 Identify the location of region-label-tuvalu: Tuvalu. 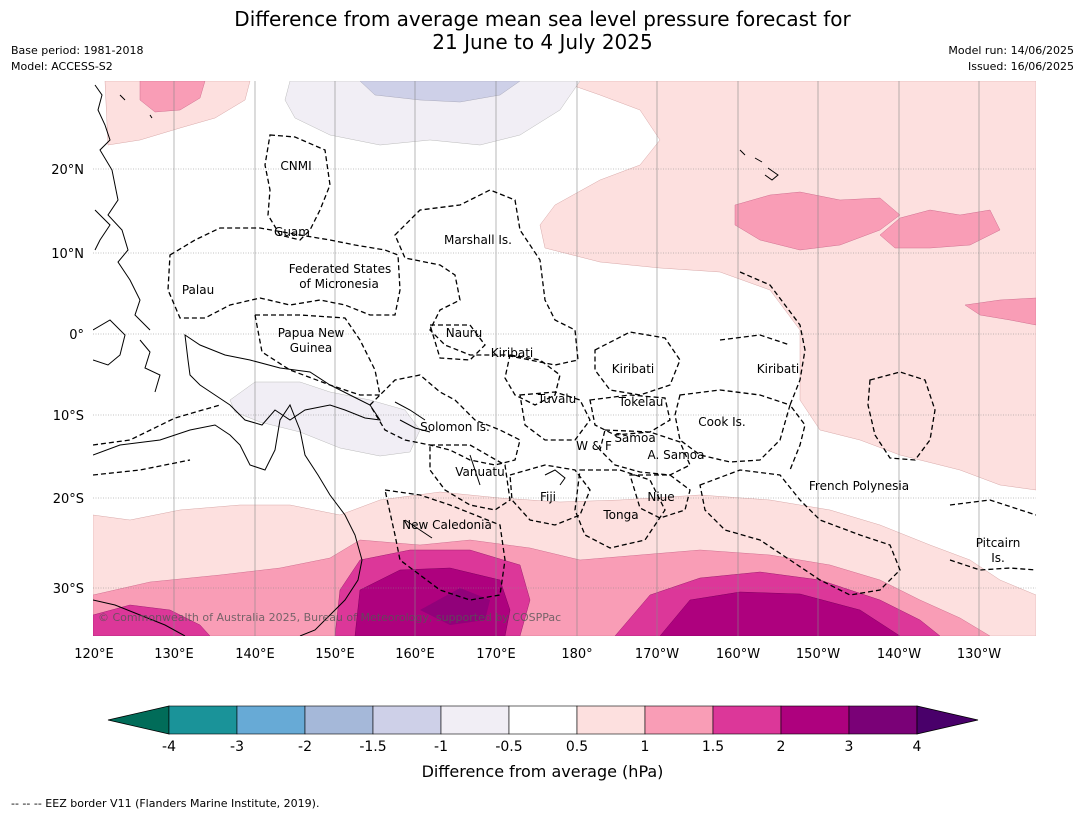
(557, 399).